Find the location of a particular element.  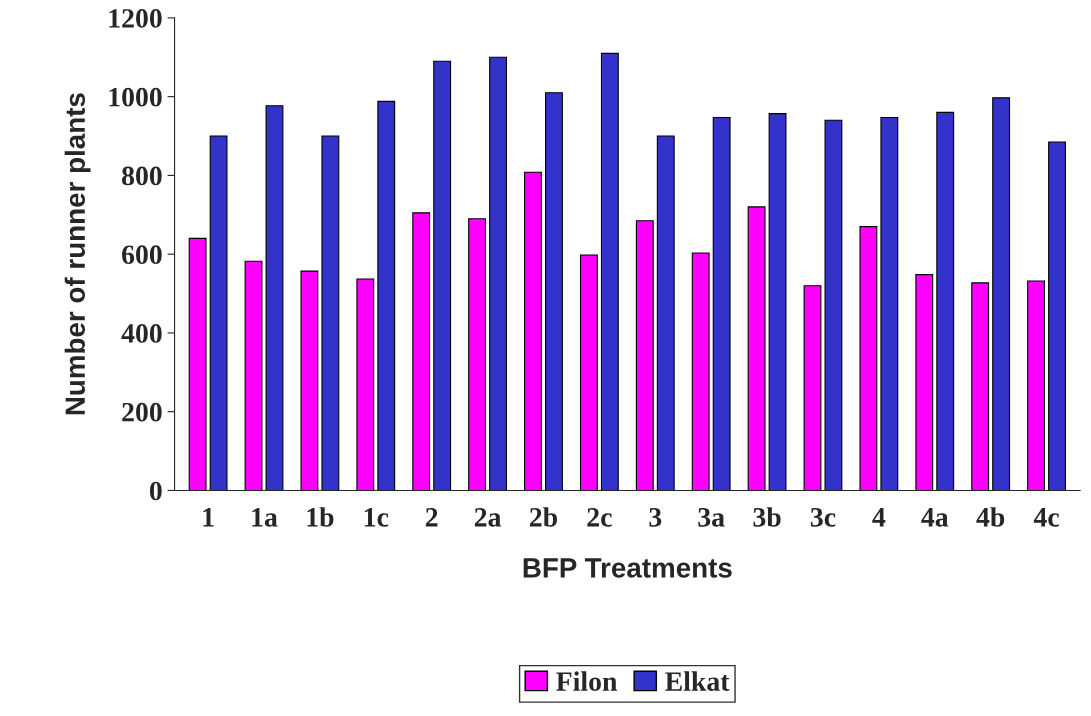

x-tick-label: 3b is located at coordinates (767, 517).